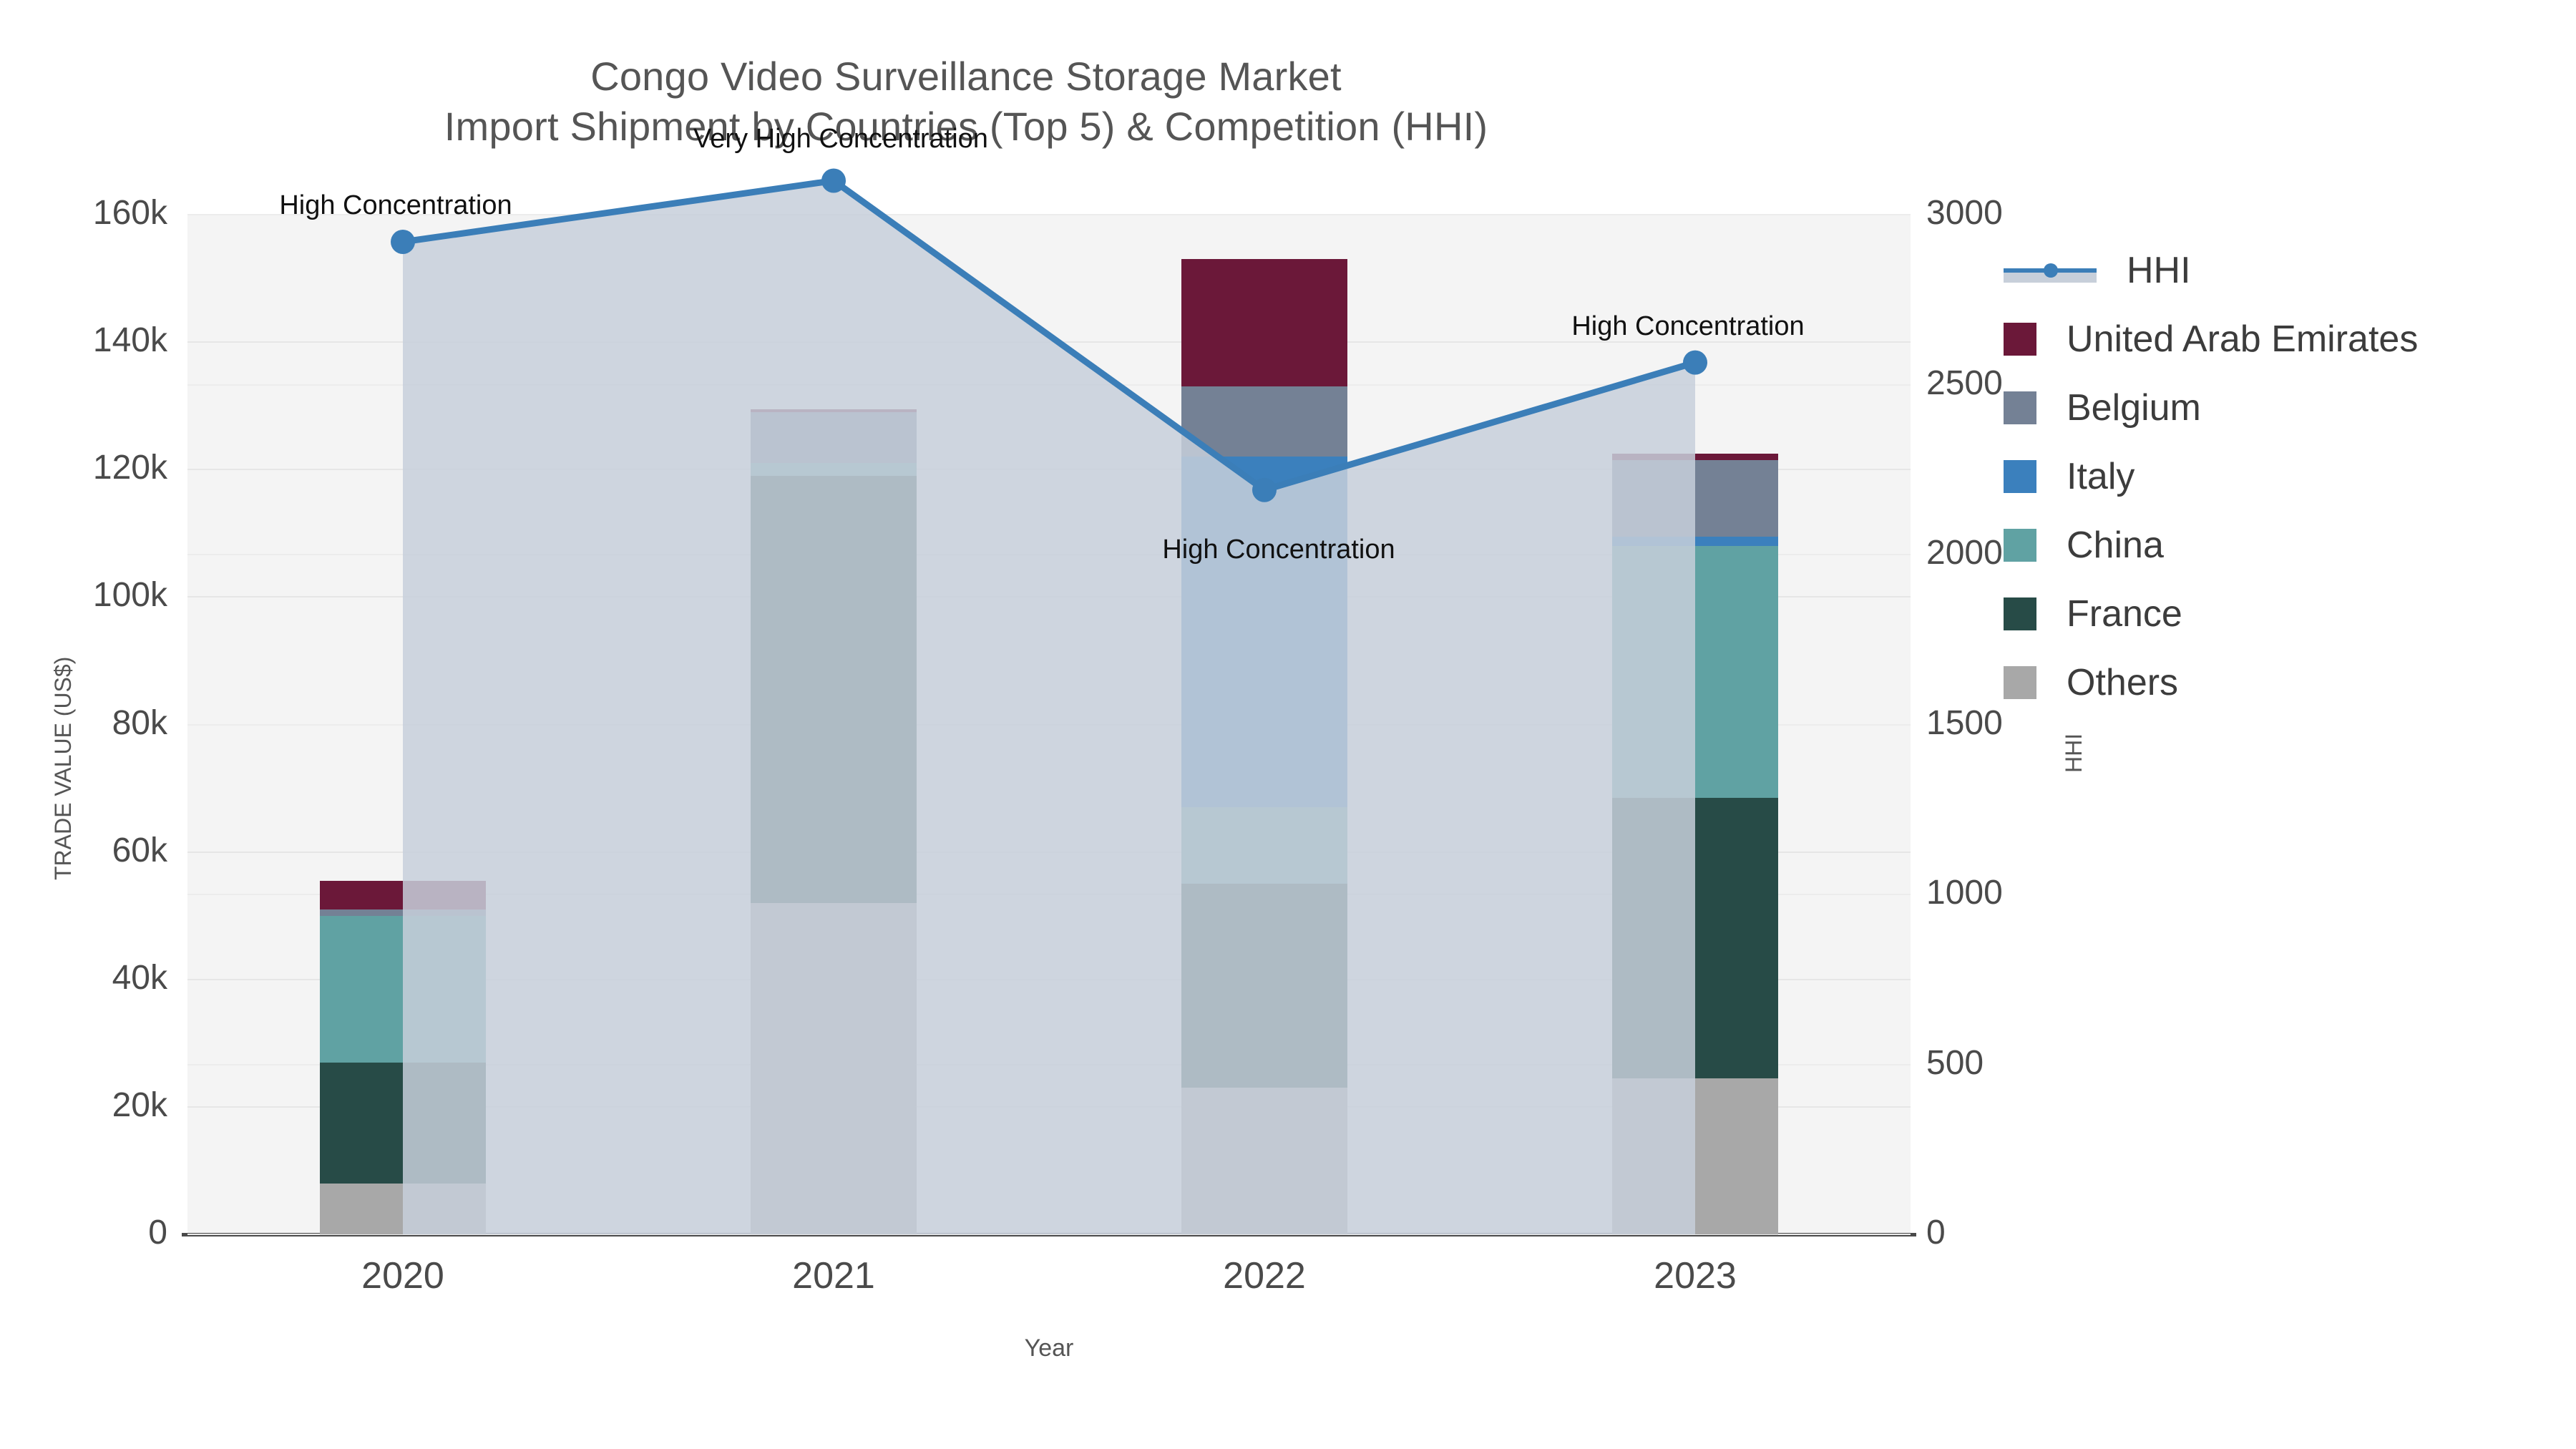  I want to click on x-axis-title: Year, so click(1049, 1348).